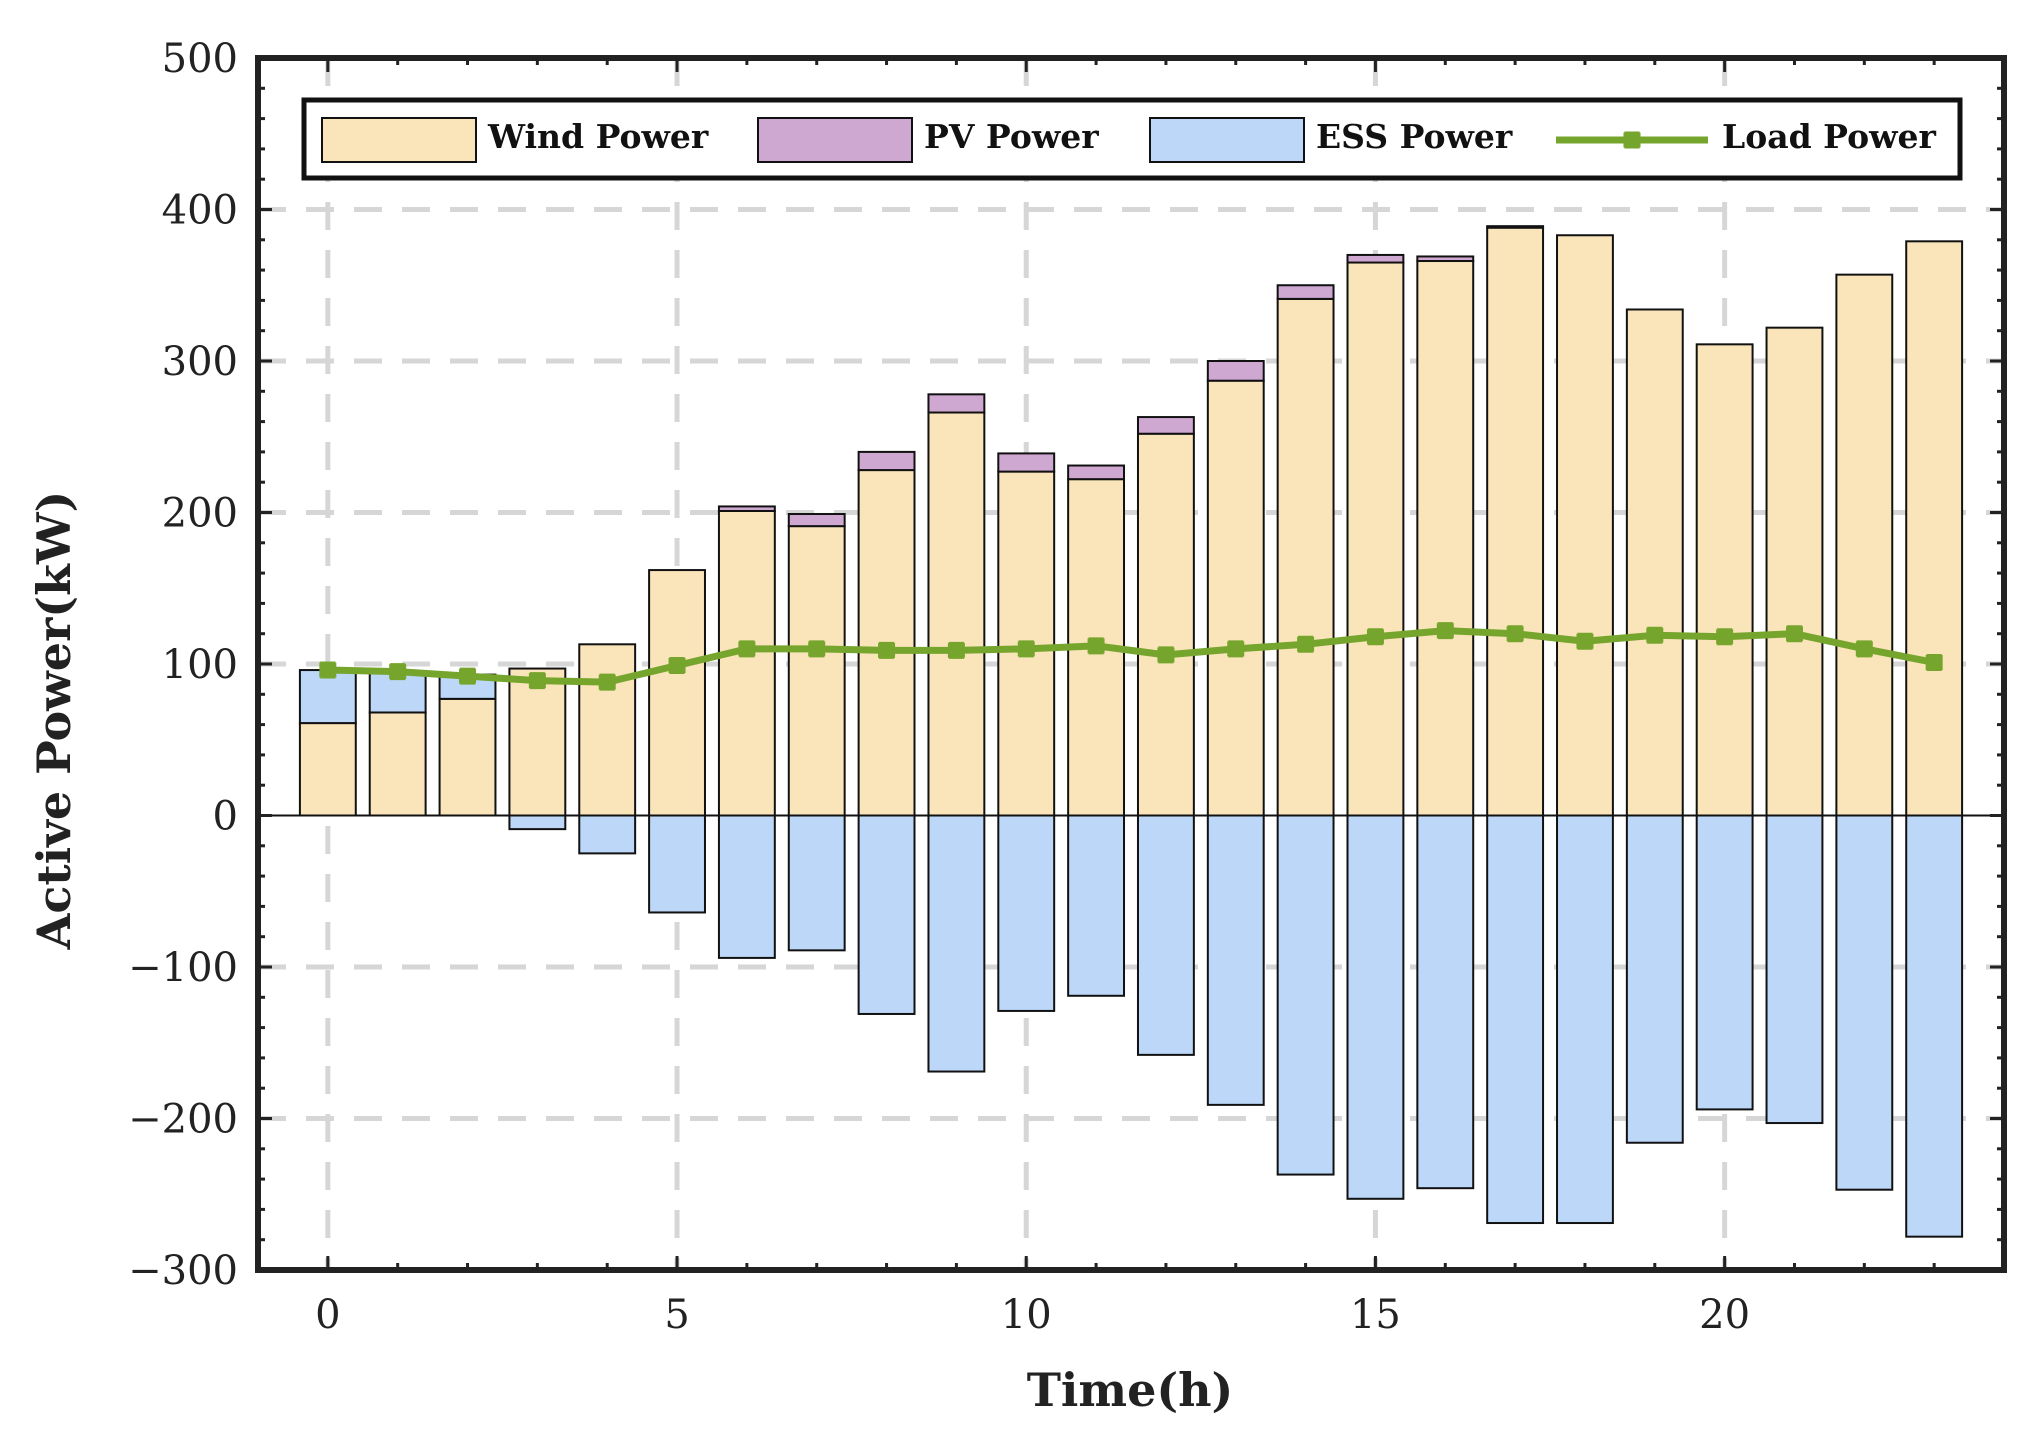 The height and width of the screenshot is (1444, 2043). What do you see at coordinates (183, 1120) in the screenshot?
I see `y-tick-label: −200` at bounding box center [183, 1120].